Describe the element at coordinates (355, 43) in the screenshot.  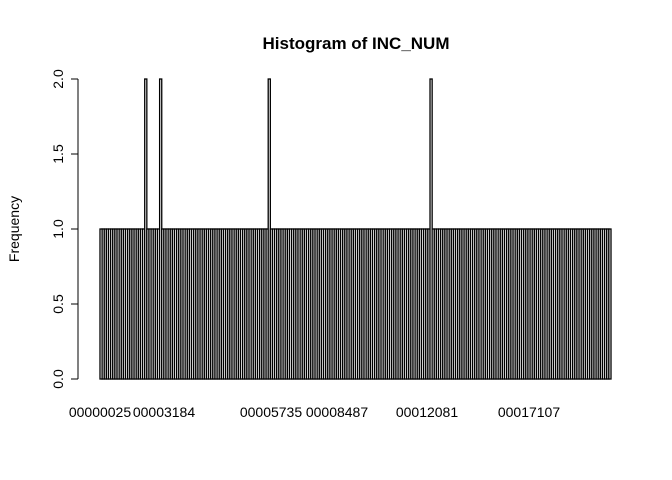
I see `chart-title: Histogram of INC_NUM` at that location.